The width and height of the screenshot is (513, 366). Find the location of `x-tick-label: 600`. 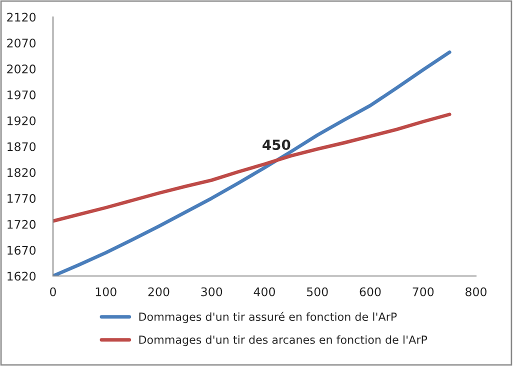

x-tick-label: 600 is located at coordinates (370, 291).